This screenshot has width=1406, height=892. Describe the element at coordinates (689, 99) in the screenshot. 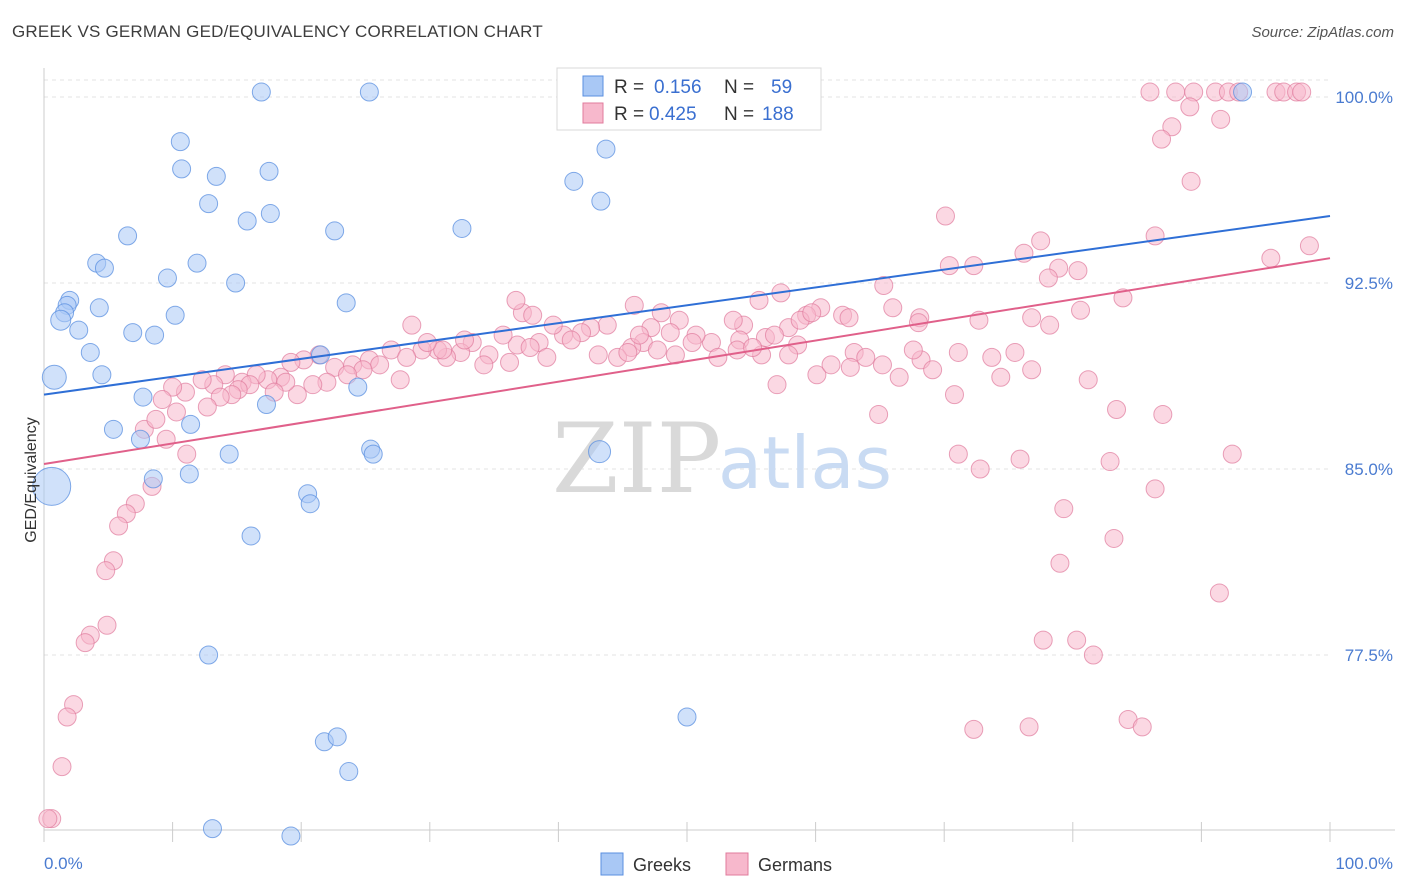

I see `top-legend: R = 0.156 N = 59 R = 0.425 N = 188` at that location.